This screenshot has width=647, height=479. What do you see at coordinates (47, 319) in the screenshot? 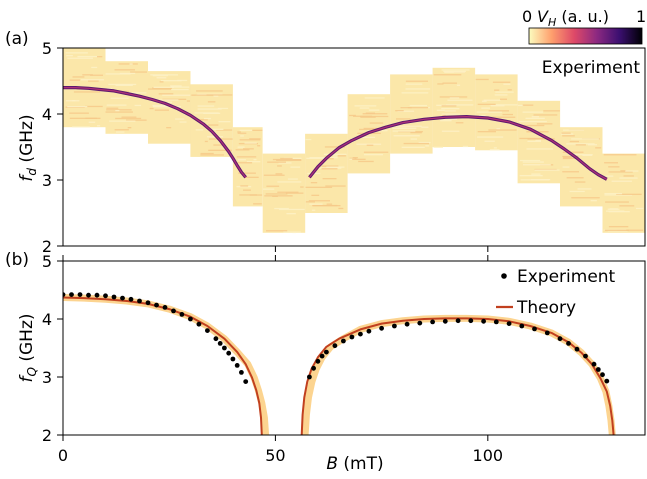
I see `panel-b-y-tick-label: 4` at bounding box center [47, 319].